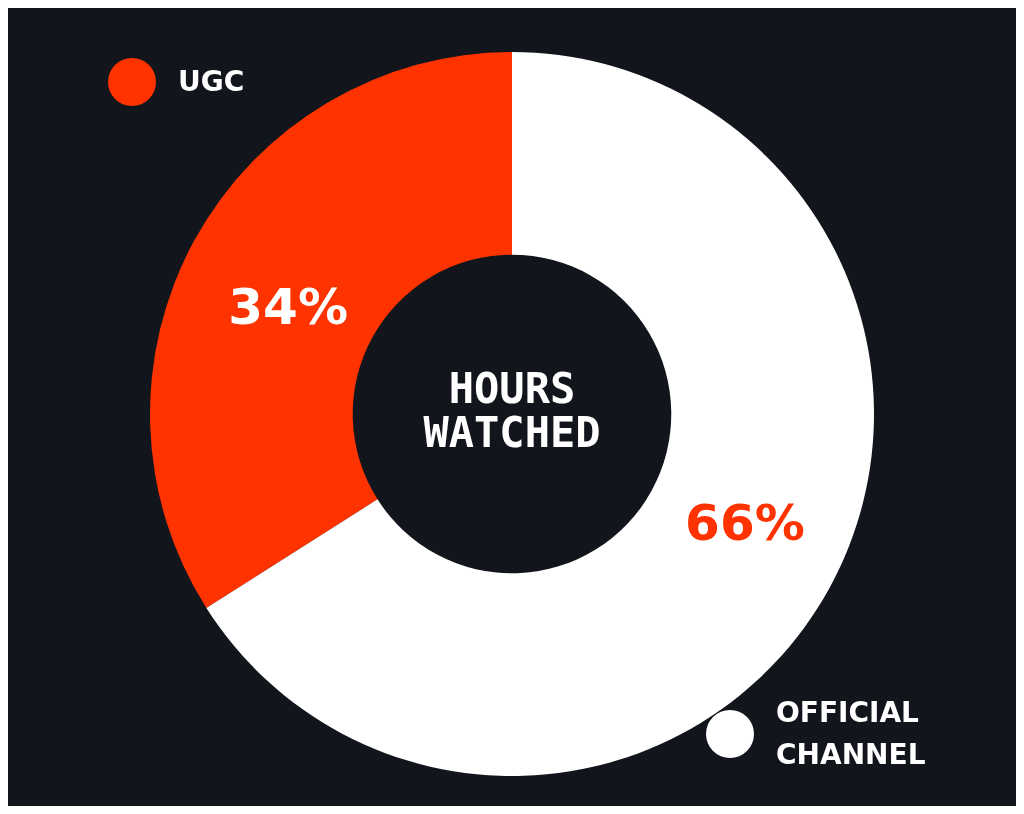  Describe the element at coordinates (211, 82) in the screenshot. I see `legend-label: UGC` at that location.